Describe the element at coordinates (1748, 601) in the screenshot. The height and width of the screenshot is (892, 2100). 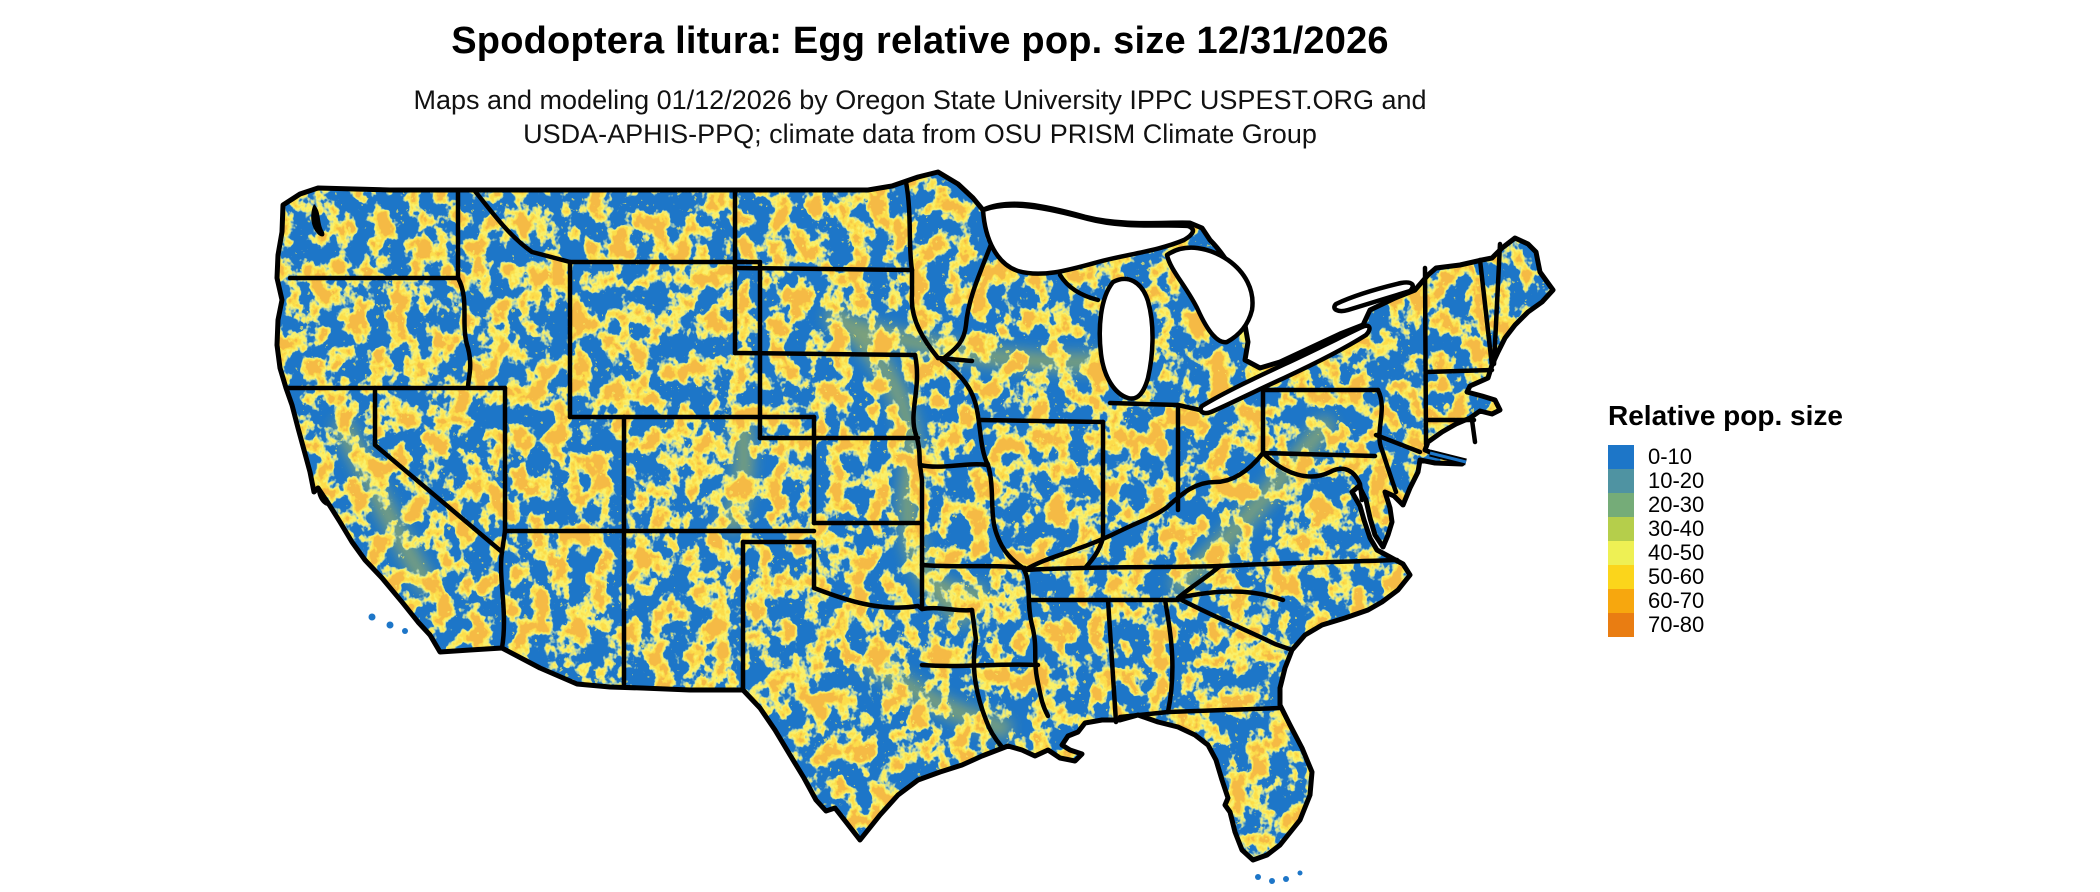
I see `legend-item: 60-70` at that location.